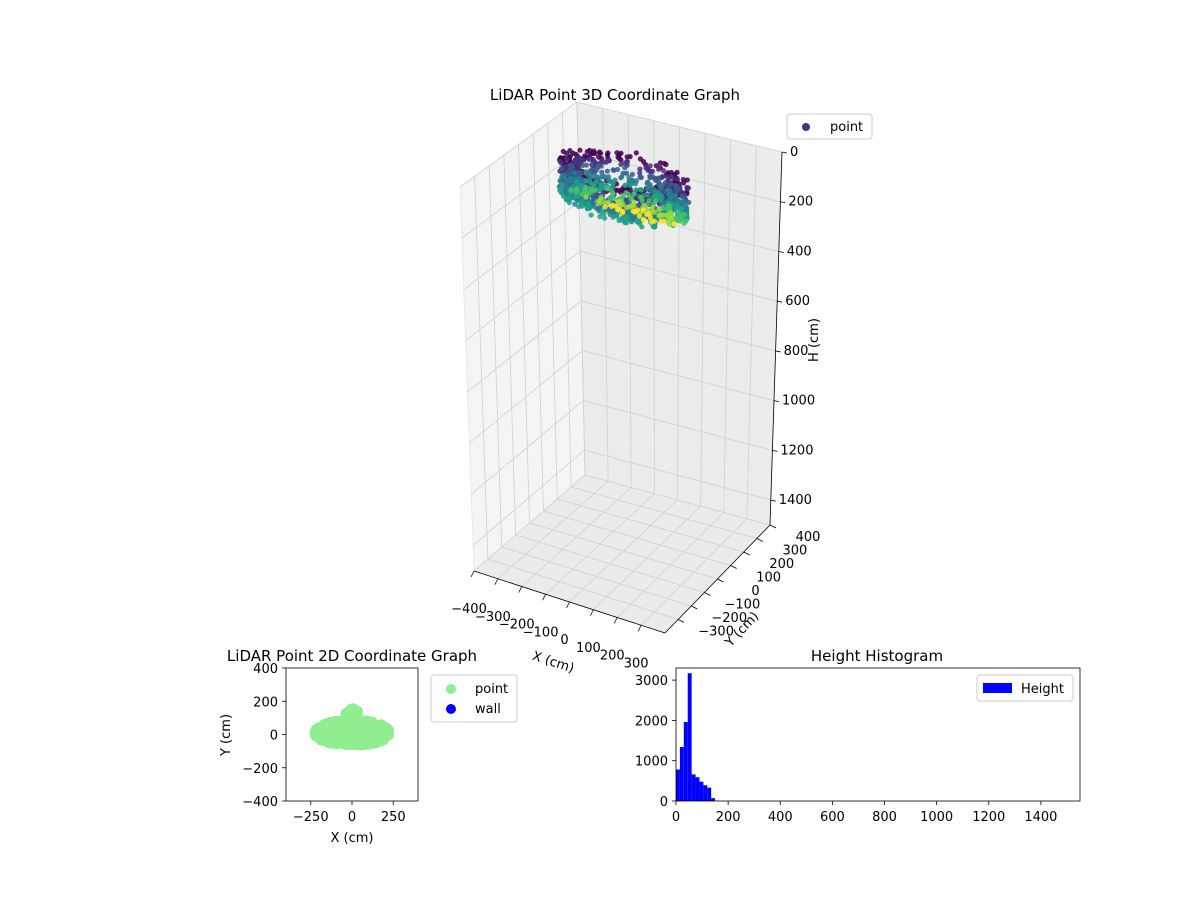 The height and width of the screenshot is (900, 1200). I want to click on histogram-bars, so click(698, 737).